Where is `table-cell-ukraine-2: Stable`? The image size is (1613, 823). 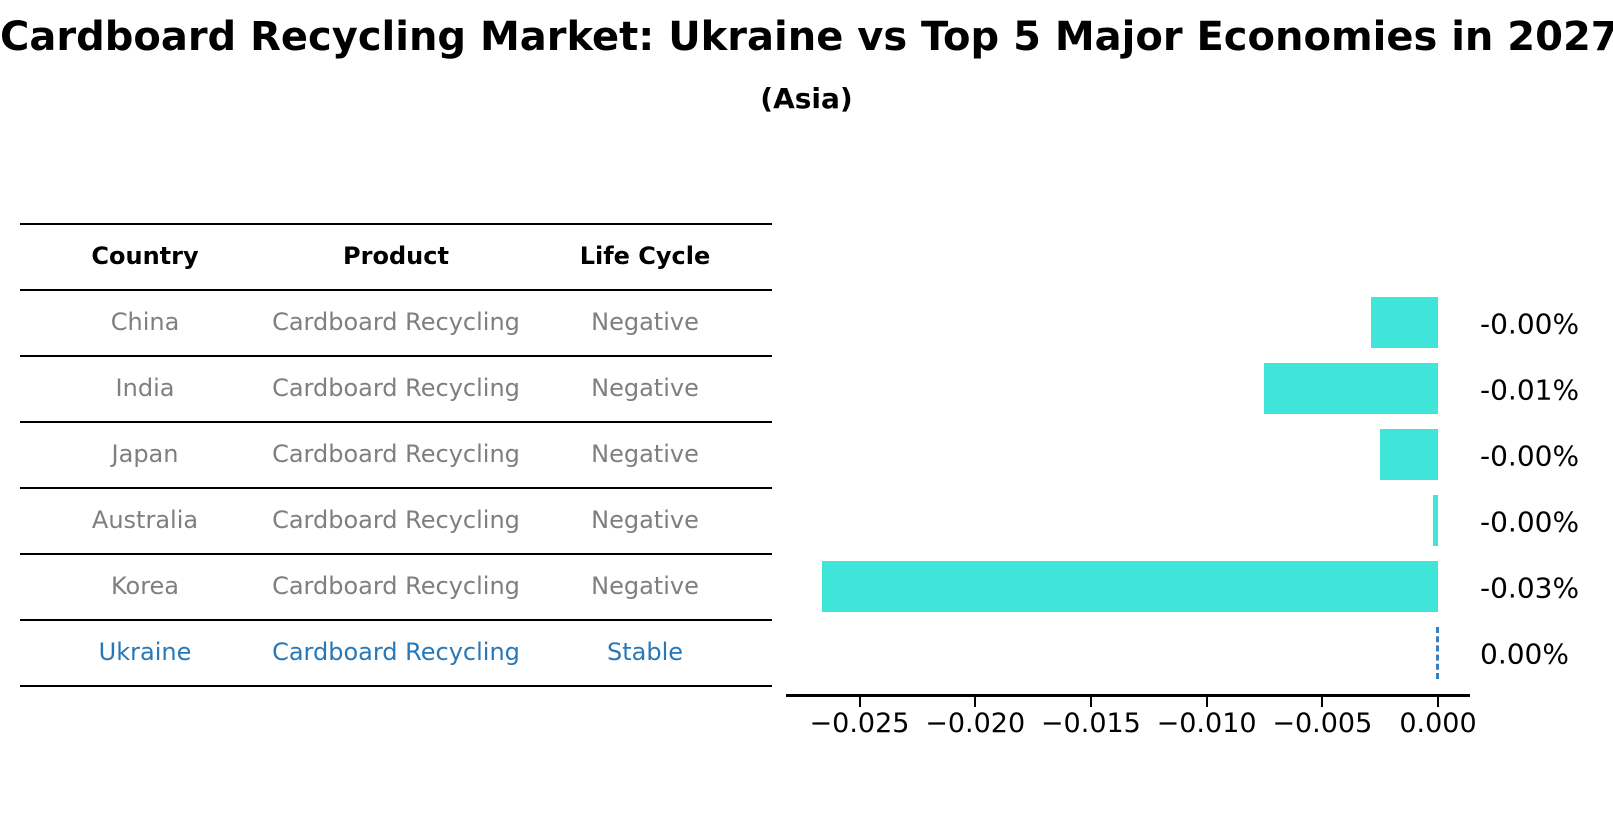
table-cell-ukraine-2: Stable is located at coordinates (645, 652).